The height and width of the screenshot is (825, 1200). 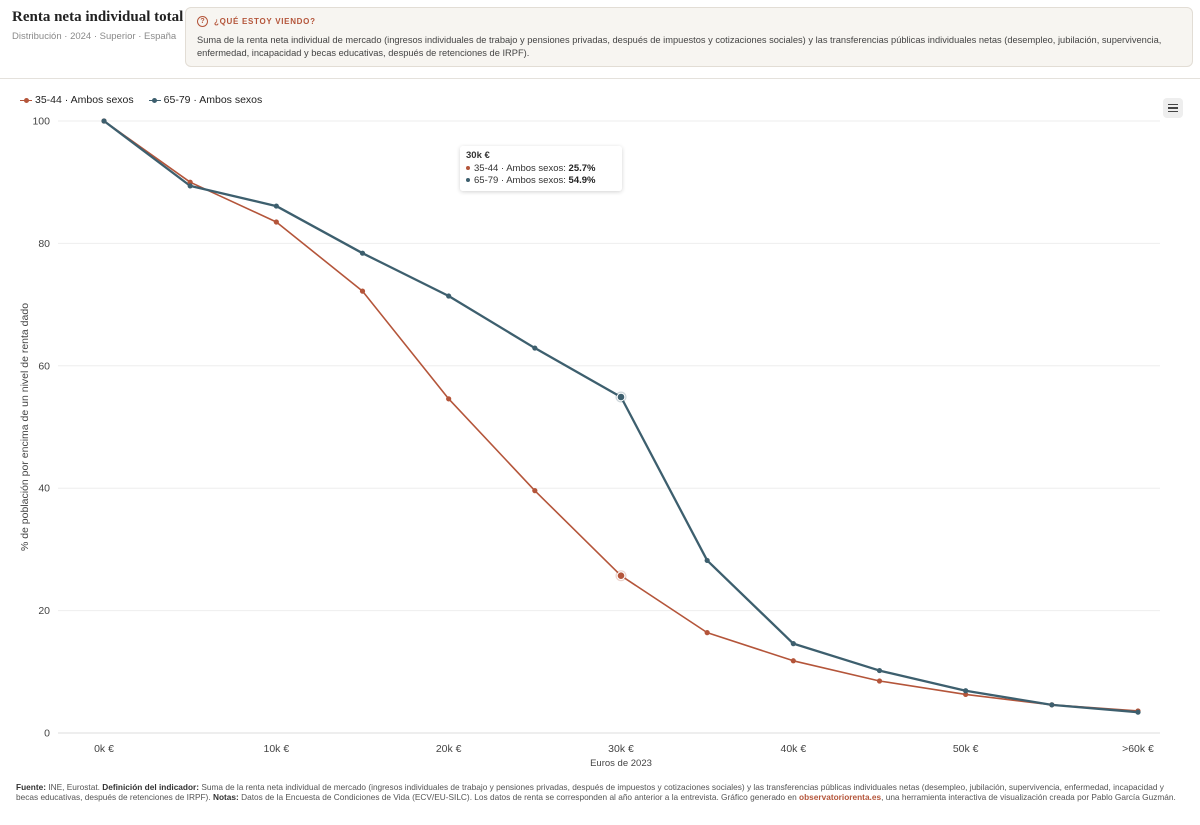 What do you see at coordinates (31, 787) in the screenshot?
I see `footer-source-label: Fuente:` at bounding box center [31, 787].